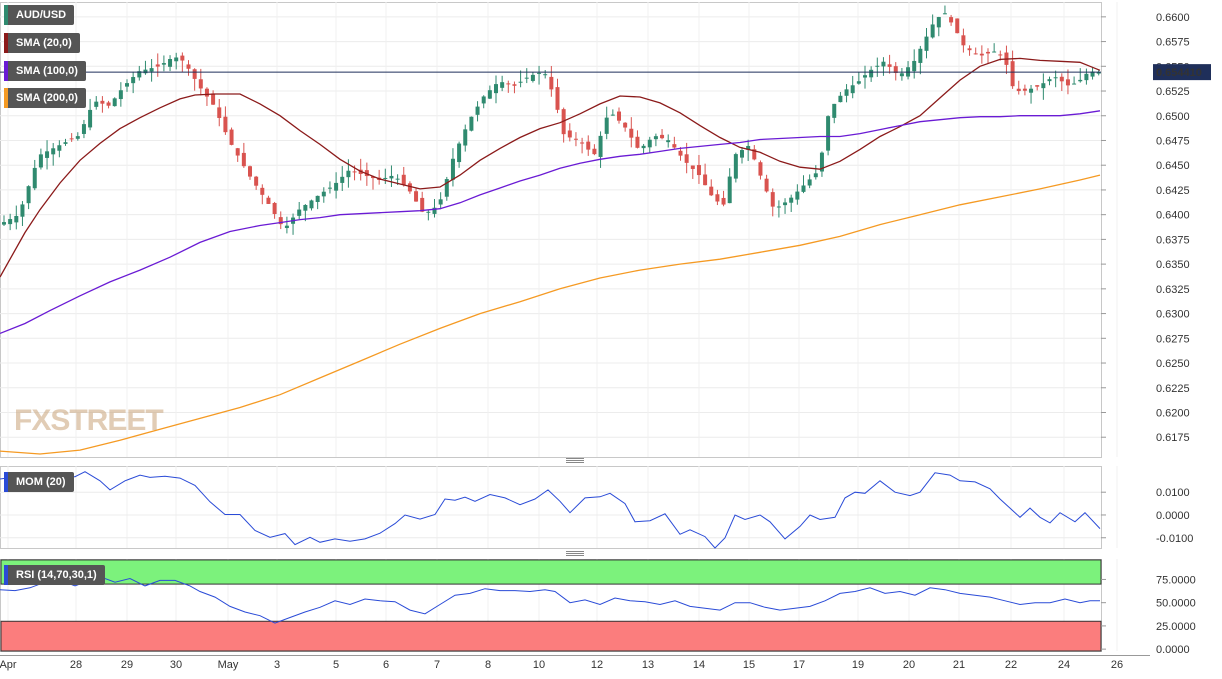 The image size is (1222, 679). What do you see at coordinates (127, 665) in the screenshot?
I see `time-axis-label: 29` at bounding box center [127, 665].